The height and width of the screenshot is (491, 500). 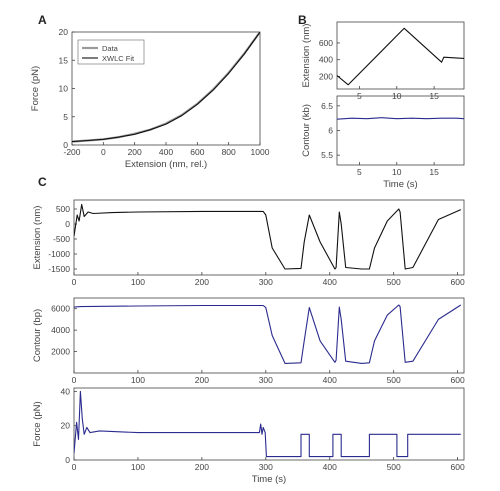 I want to click on x-tick-label: 800, so click(x=229, y=152).